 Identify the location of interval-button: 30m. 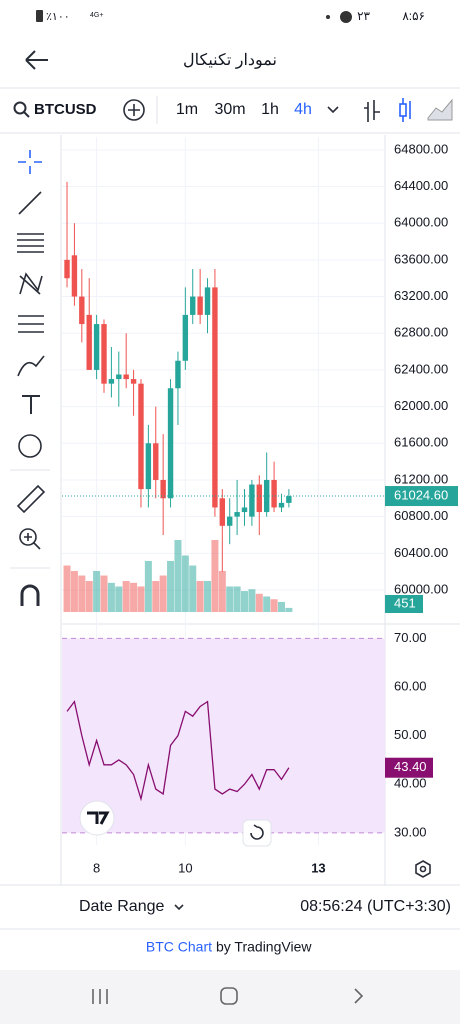
(229, 109).